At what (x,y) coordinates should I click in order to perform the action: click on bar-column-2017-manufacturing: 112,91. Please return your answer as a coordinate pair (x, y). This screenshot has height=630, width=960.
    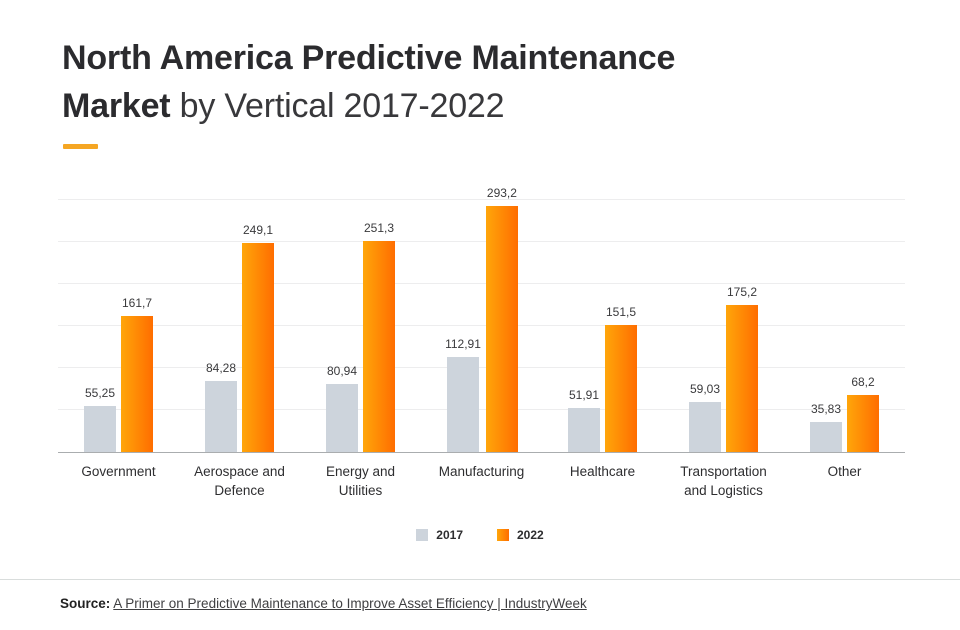
    Looking at the image, I should click on (463, 318).